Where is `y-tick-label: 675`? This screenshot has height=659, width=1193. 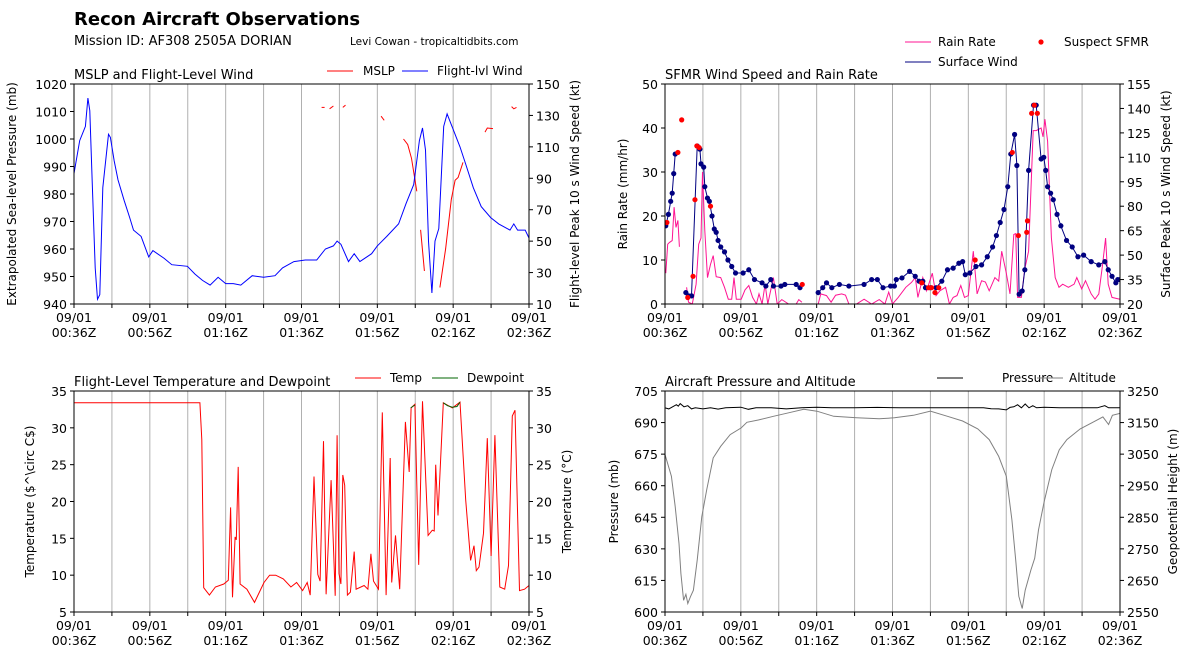
y-tick-label: 675 is located at coordinates (646, 454).